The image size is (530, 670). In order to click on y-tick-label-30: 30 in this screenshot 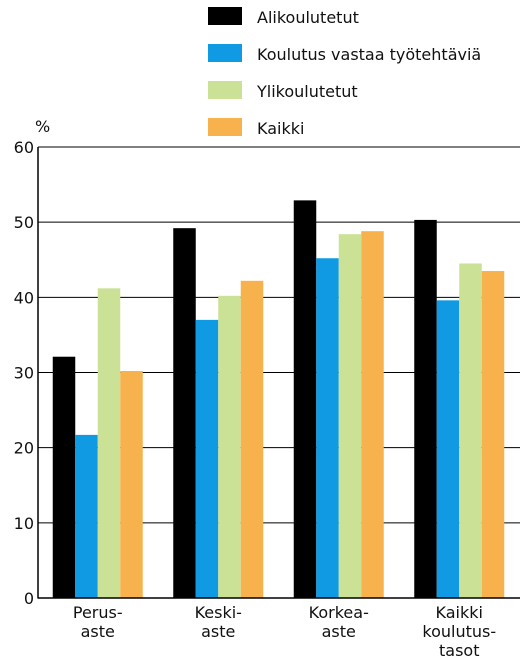, I will do `click(24, 373)`.